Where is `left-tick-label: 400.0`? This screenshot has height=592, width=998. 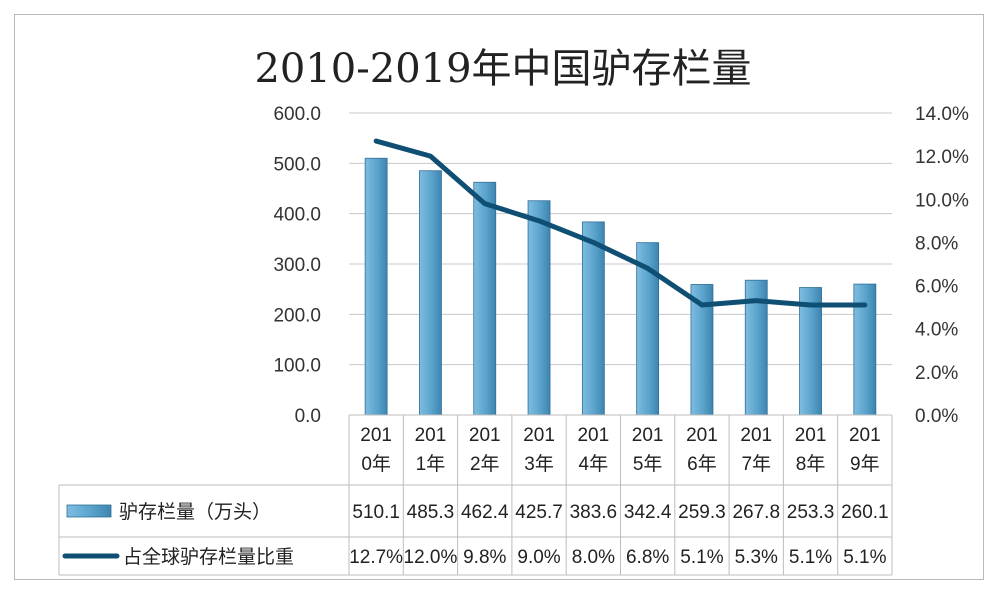
left-tick-label: 400.0 is located at coordinates (297, 215).